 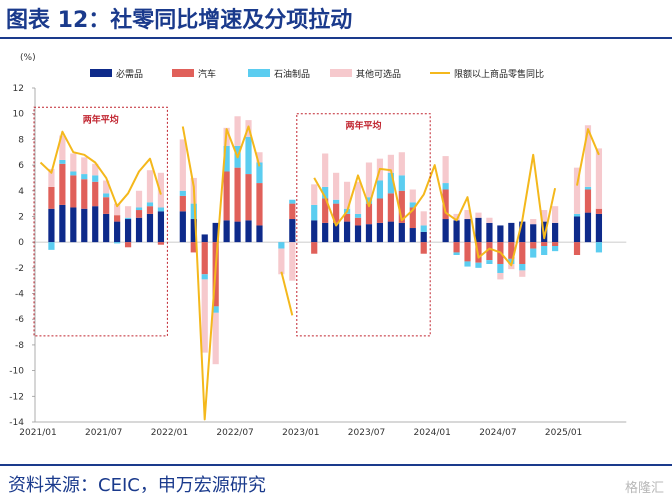 I want to click on y-tick-label: -14, so click(x=16, y=423).